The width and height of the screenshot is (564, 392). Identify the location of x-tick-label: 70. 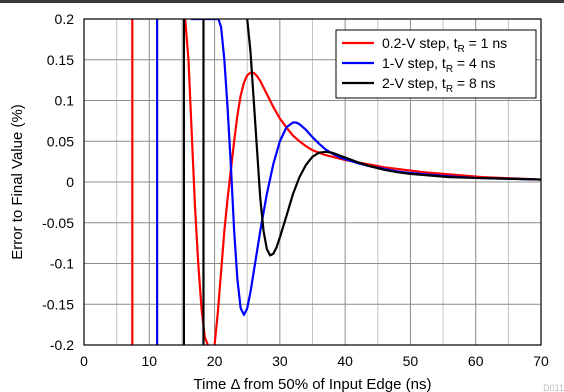
(541, 361).